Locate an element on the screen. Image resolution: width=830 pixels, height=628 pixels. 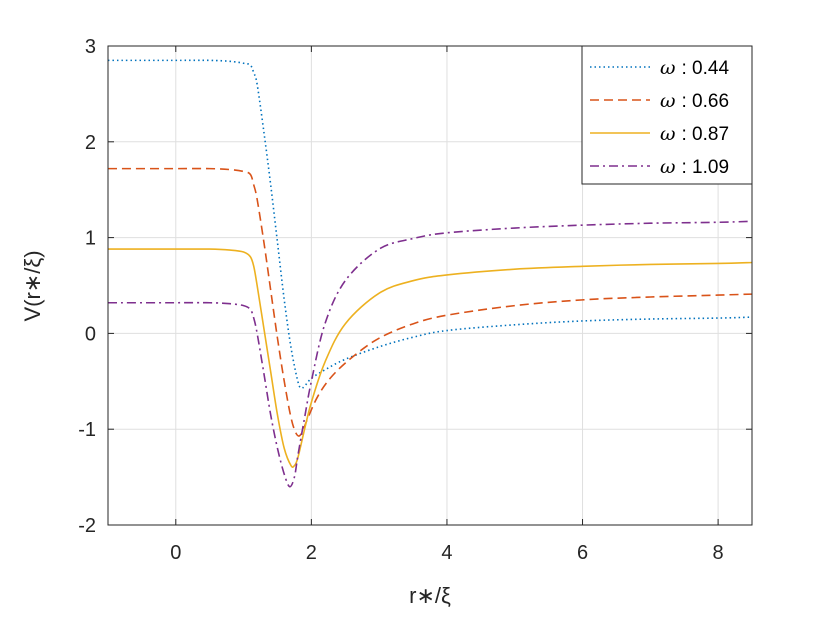
y-tick-label: -1 is located at coordinates (87, 430).